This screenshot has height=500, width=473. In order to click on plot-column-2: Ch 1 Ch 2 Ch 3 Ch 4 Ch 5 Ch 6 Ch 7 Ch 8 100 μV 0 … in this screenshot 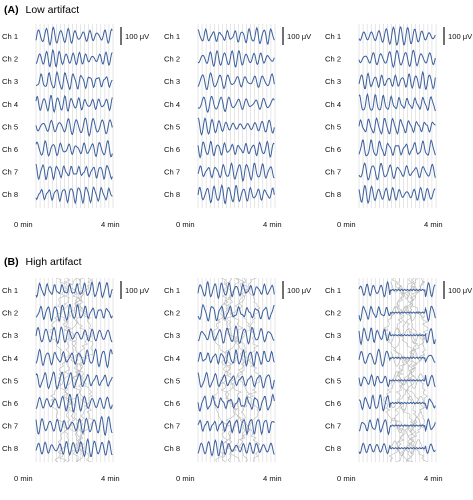, I will do `click(238, 380)`.